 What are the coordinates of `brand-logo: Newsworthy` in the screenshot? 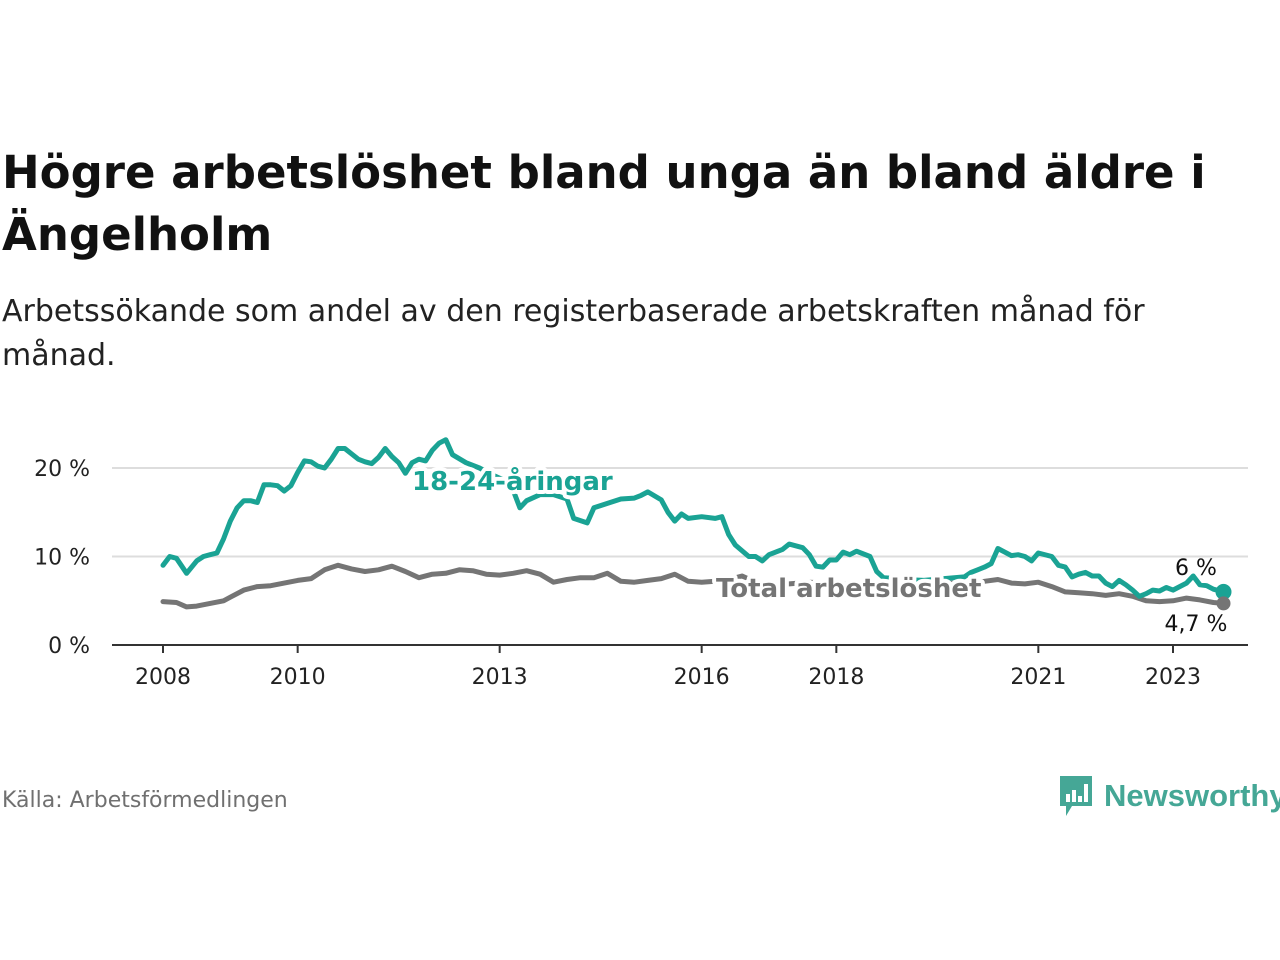 It's located at (1169, 796).